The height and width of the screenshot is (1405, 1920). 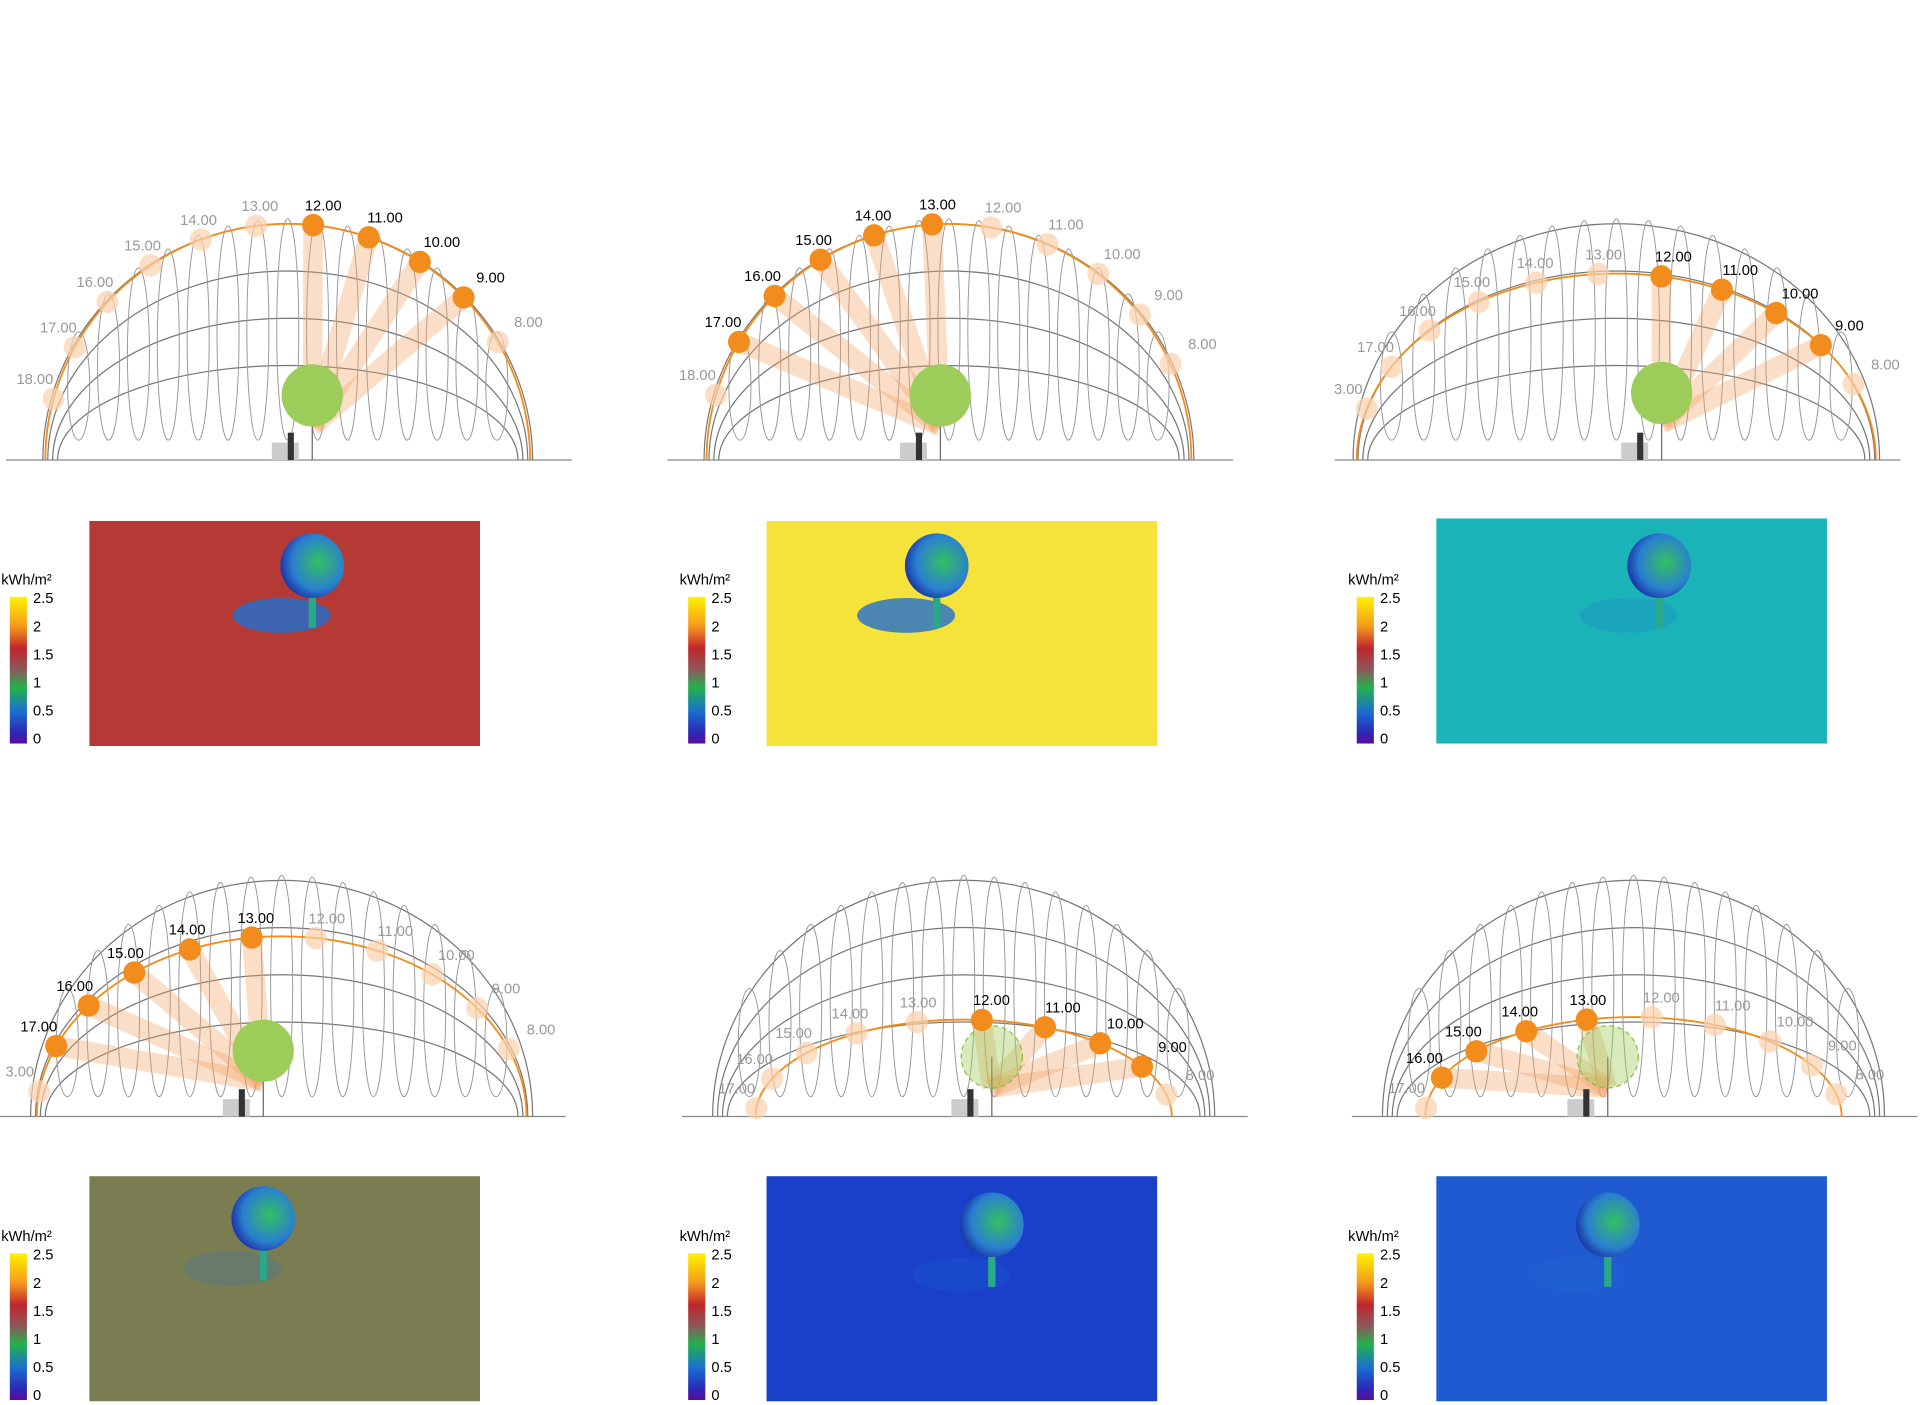 I want to click on hour-label: 10.00, so click(x=441, y=243).